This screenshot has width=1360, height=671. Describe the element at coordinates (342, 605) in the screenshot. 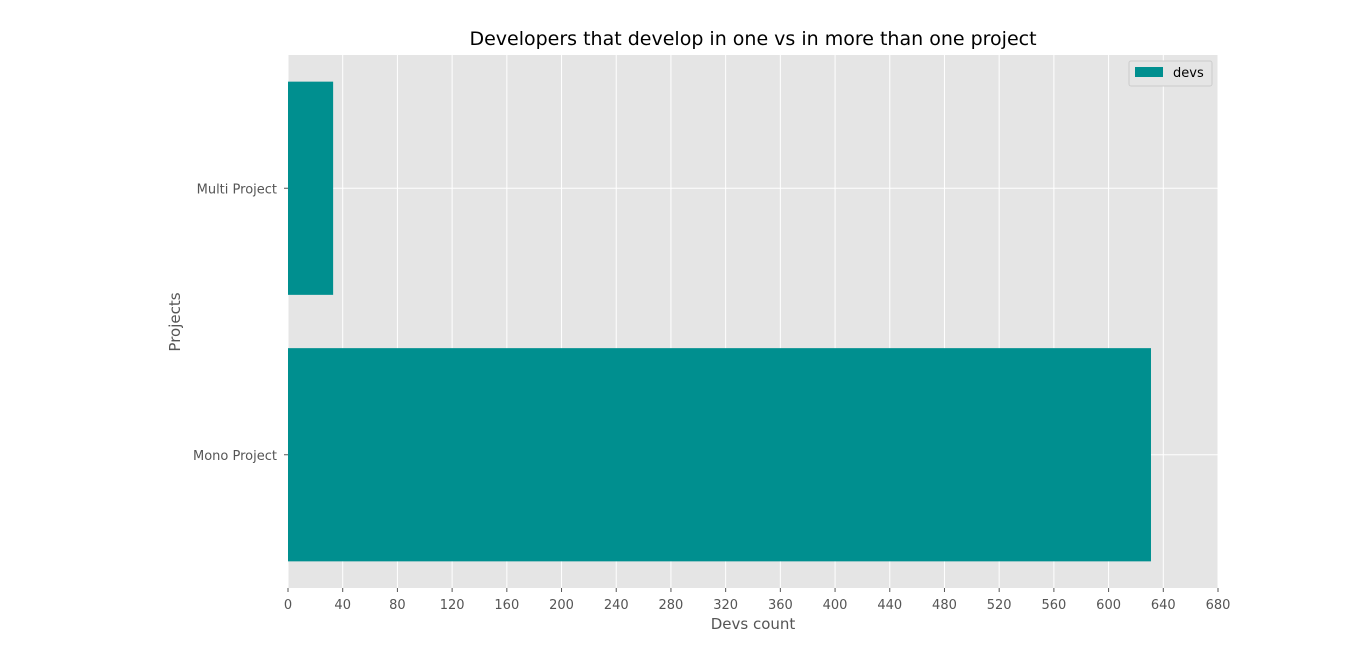

I see `x-tick-label: 40` at that location.